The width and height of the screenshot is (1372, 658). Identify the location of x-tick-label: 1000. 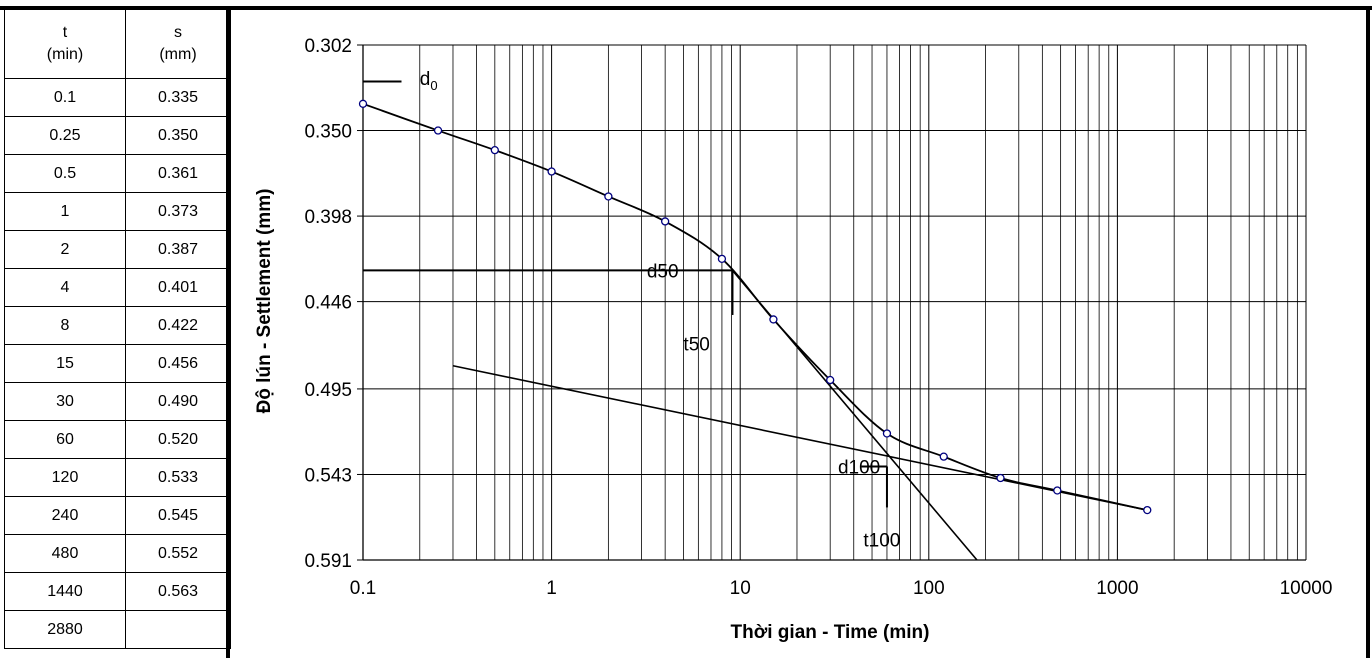
(1117, 588).